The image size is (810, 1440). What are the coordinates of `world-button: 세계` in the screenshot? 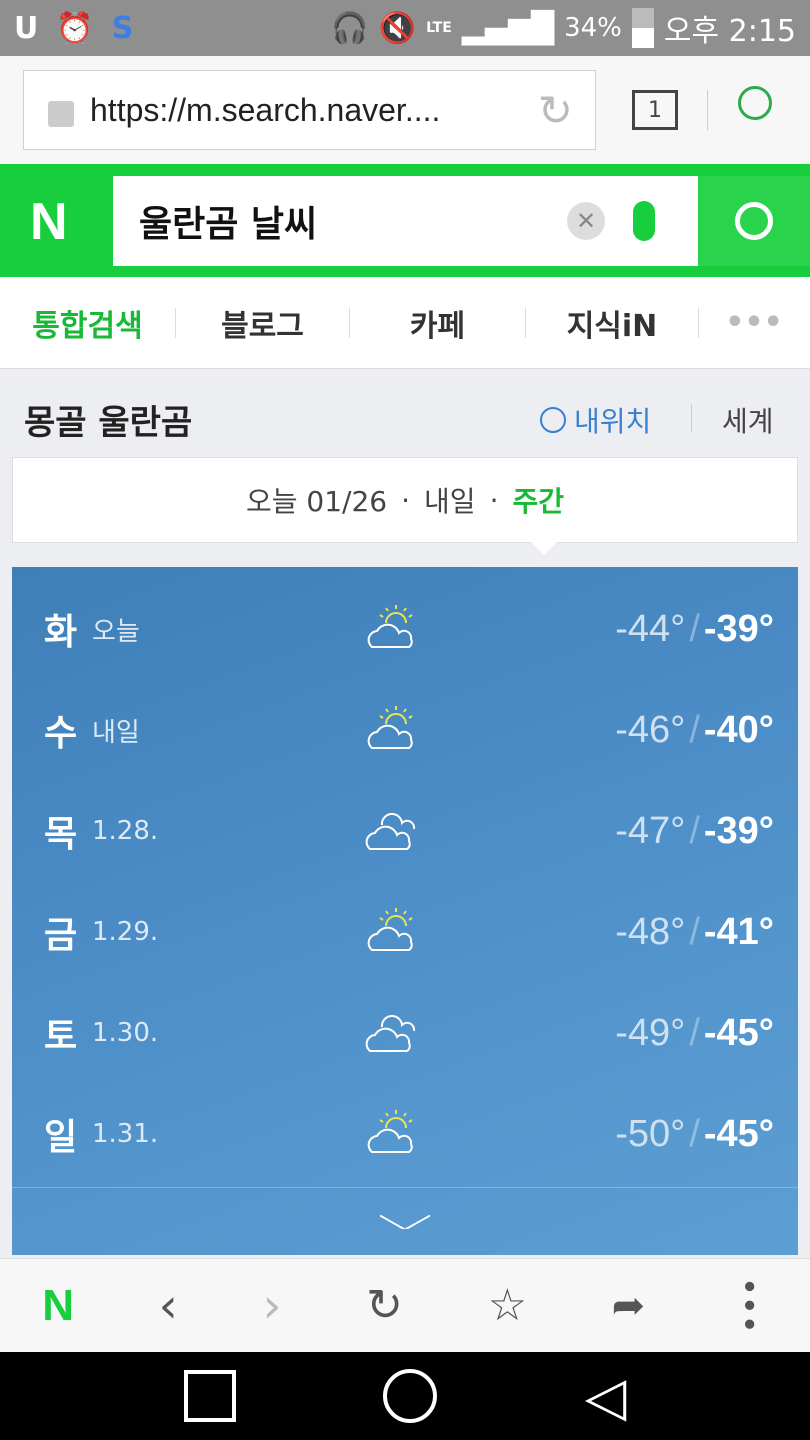 It's located at (748, 421).